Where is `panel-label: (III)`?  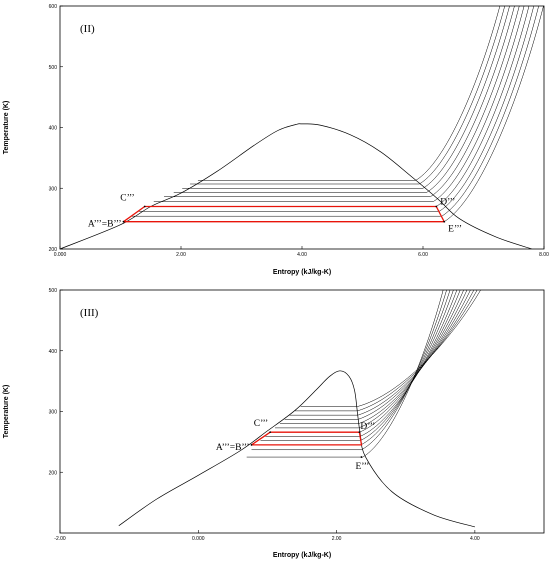
panel-label: (III) is located at coordinates (89, 313).